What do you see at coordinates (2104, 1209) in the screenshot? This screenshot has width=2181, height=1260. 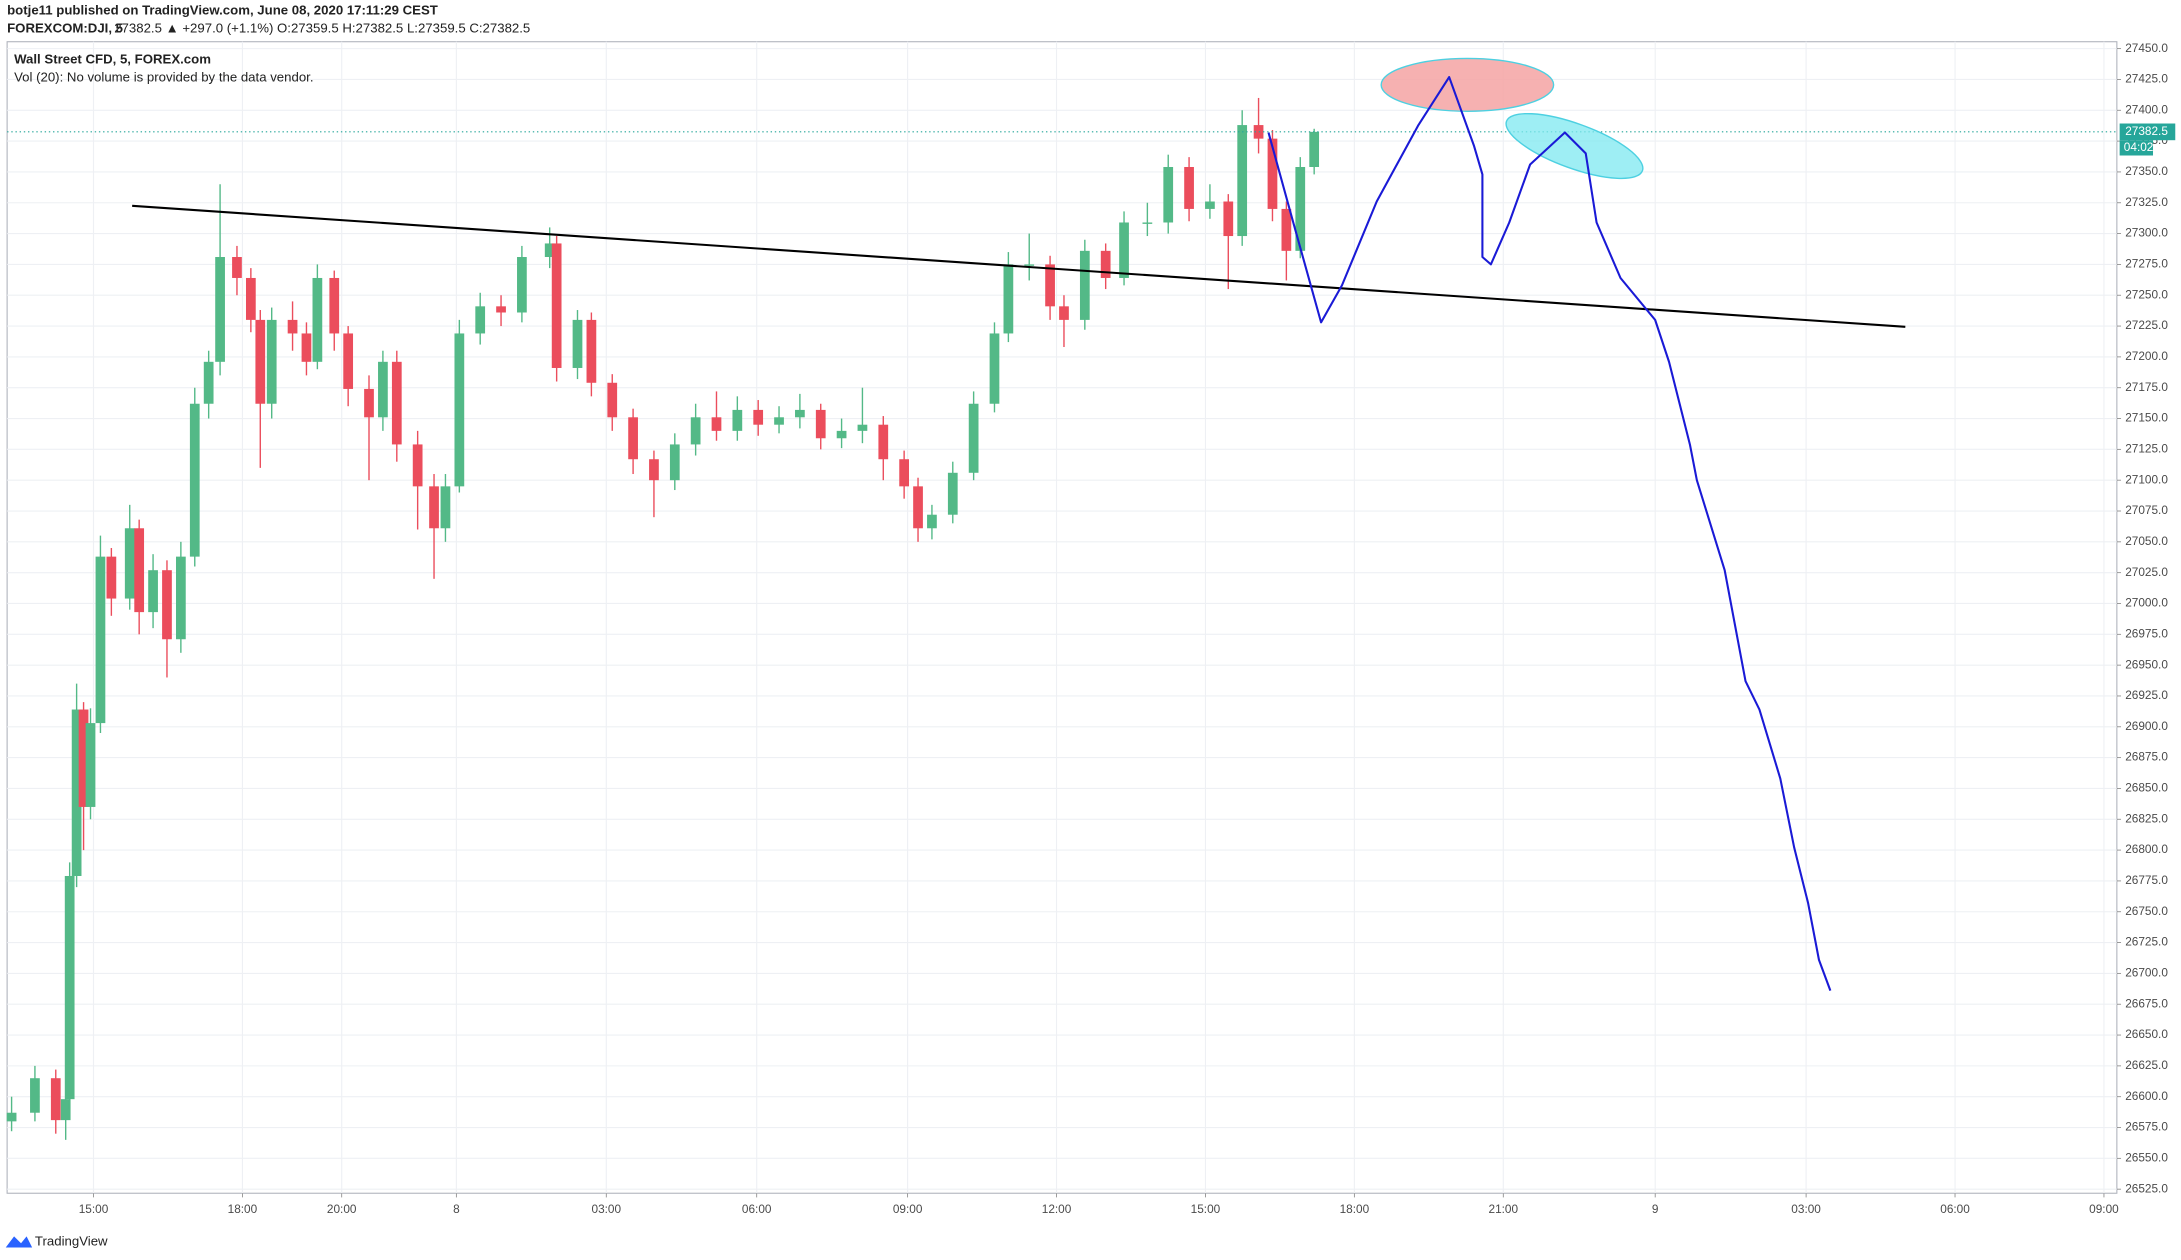 I see `x-tick-label: 09:00` at bounding box center [2104, 1209].